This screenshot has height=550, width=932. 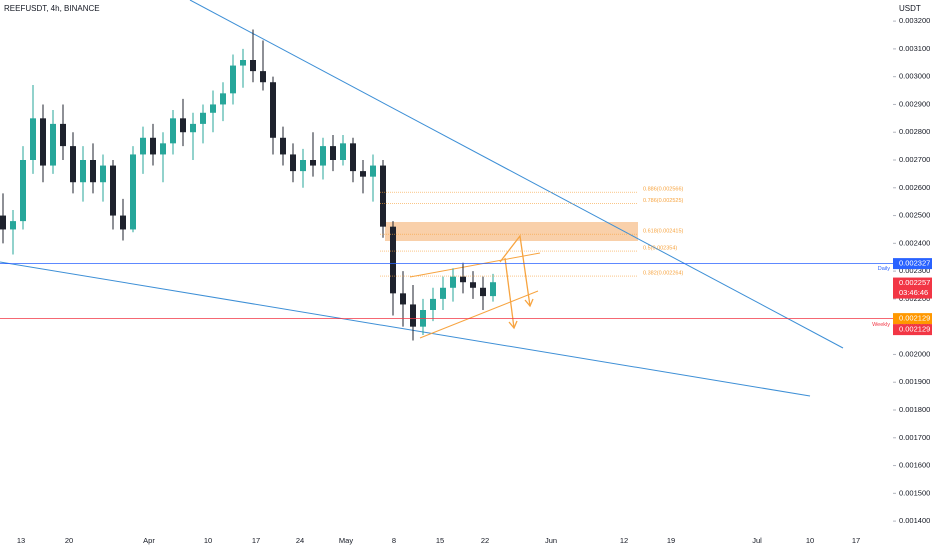 I want to click on x-tick-label: 24, so click(x=300, y=540).